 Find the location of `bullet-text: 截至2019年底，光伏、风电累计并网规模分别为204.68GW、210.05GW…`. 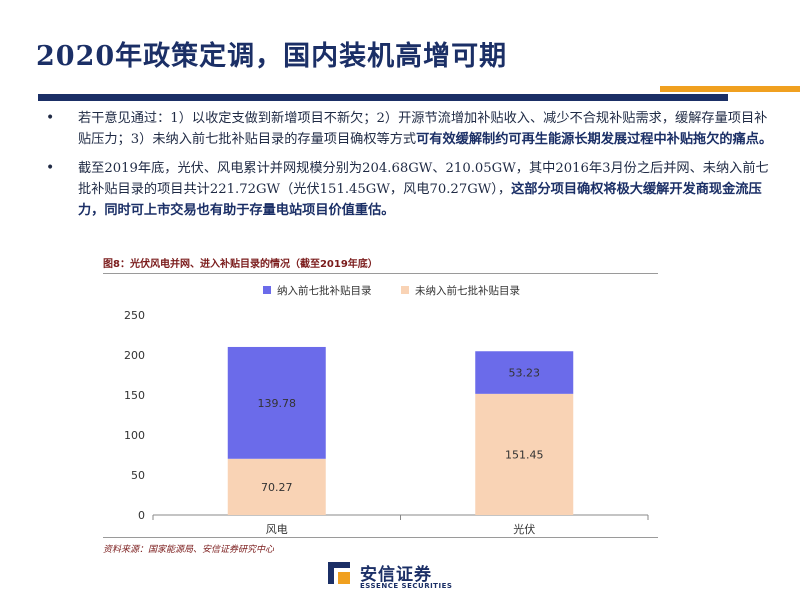

bullet-text: 截至2019年底，光伏、风电累计并网规模分别为204.68GW、210.05GW… is located at coordinates (423, 179).